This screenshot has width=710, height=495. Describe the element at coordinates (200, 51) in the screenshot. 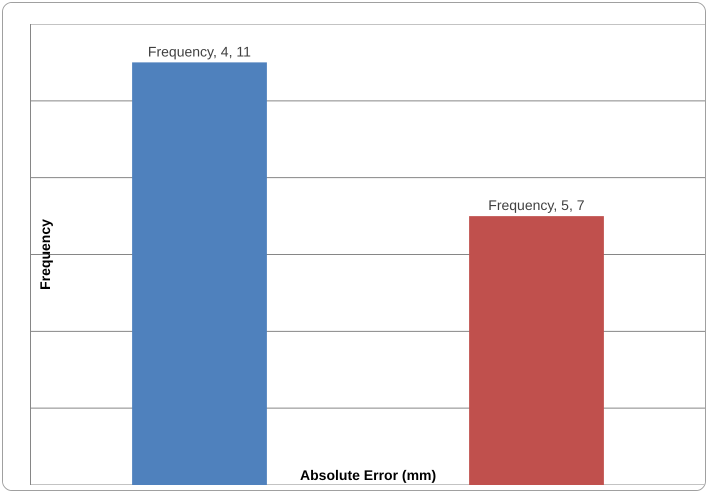

I see `data-label: Frequency, 4, 11` at that location.